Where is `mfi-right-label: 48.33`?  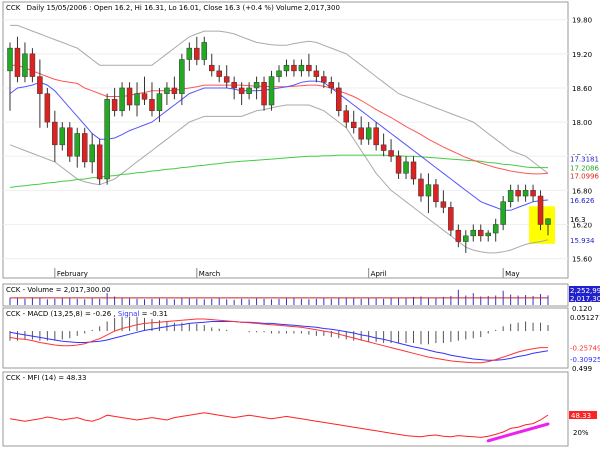
mfi-right-label: 48.33 is located at coordinates (581, 416).